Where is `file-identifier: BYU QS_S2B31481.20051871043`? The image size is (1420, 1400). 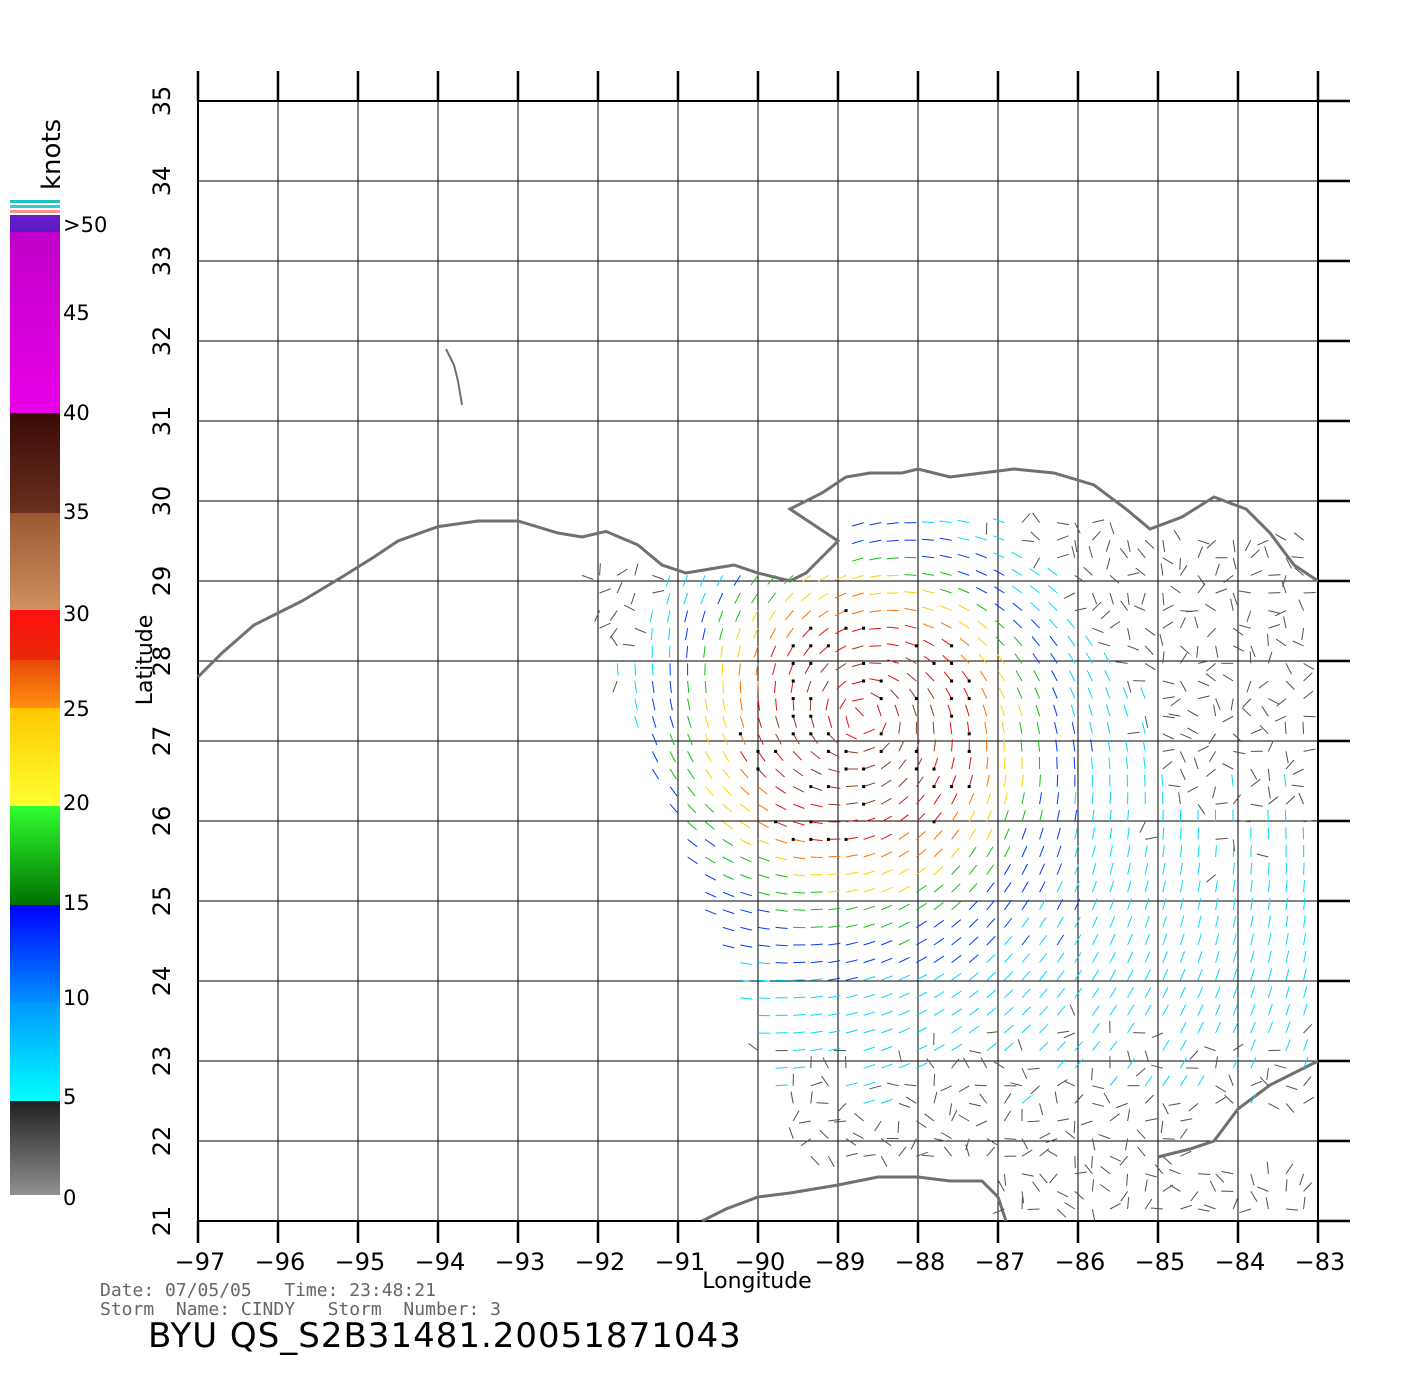
file-identifier: BYU QS_S2B31481.20051871043 is located at coordinates (445, 1336).